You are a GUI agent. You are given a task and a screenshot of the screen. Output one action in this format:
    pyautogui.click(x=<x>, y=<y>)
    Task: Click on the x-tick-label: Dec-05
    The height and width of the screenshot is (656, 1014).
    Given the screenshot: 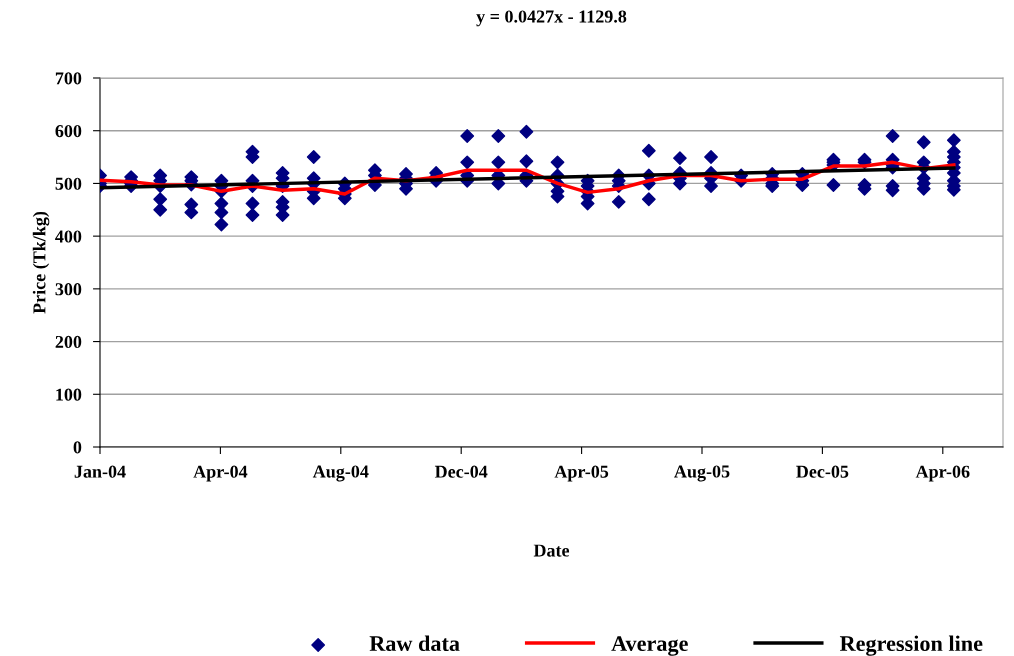 What is the action you would take?
    pyautogui.click(x=822, y=471)
    